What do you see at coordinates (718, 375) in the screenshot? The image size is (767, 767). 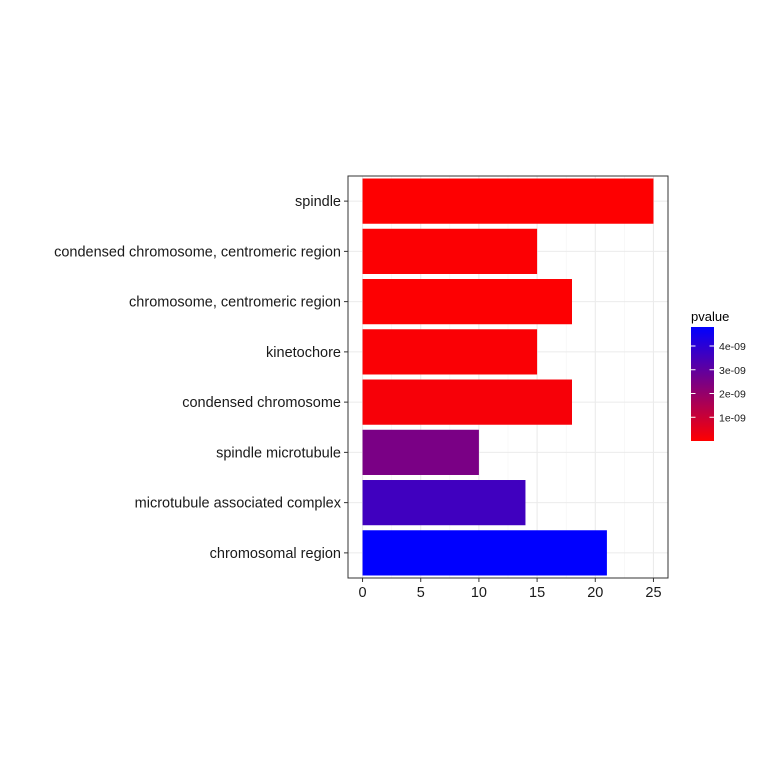 I see `legend: pvalue 1e-09 2e-09 3e-09 4e-09` at bounding box center [718, 375].